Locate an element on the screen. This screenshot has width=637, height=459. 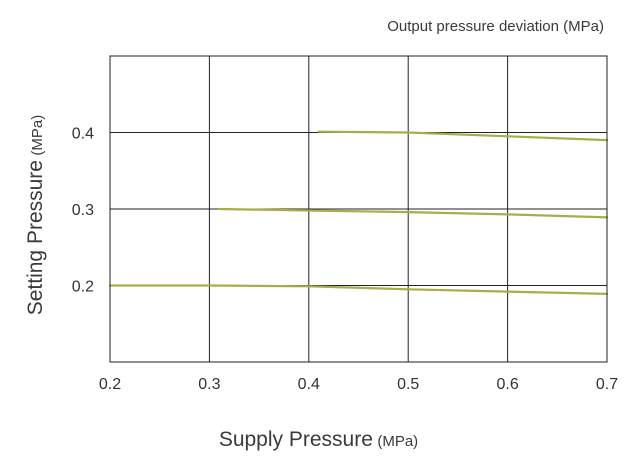
chart-title: Output pressure deviation (MPa) is located at coordinates (495, 26).